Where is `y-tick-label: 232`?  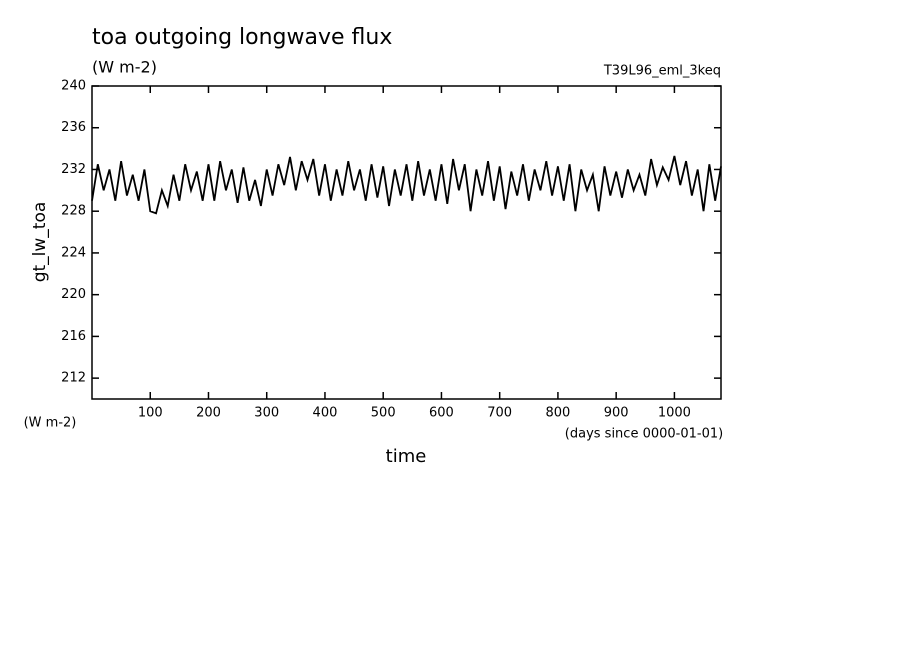 y-tick-label: 232 is located at coordinates (73, 169).